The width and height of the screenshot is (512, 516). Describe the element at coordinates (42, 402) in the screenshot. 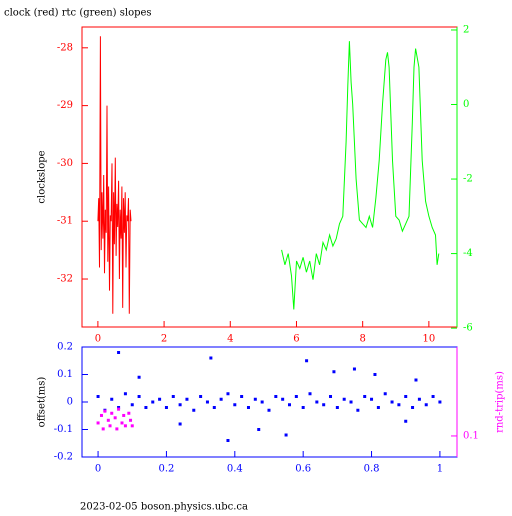

I see `y-axis-label: offset(ms)` at that location.